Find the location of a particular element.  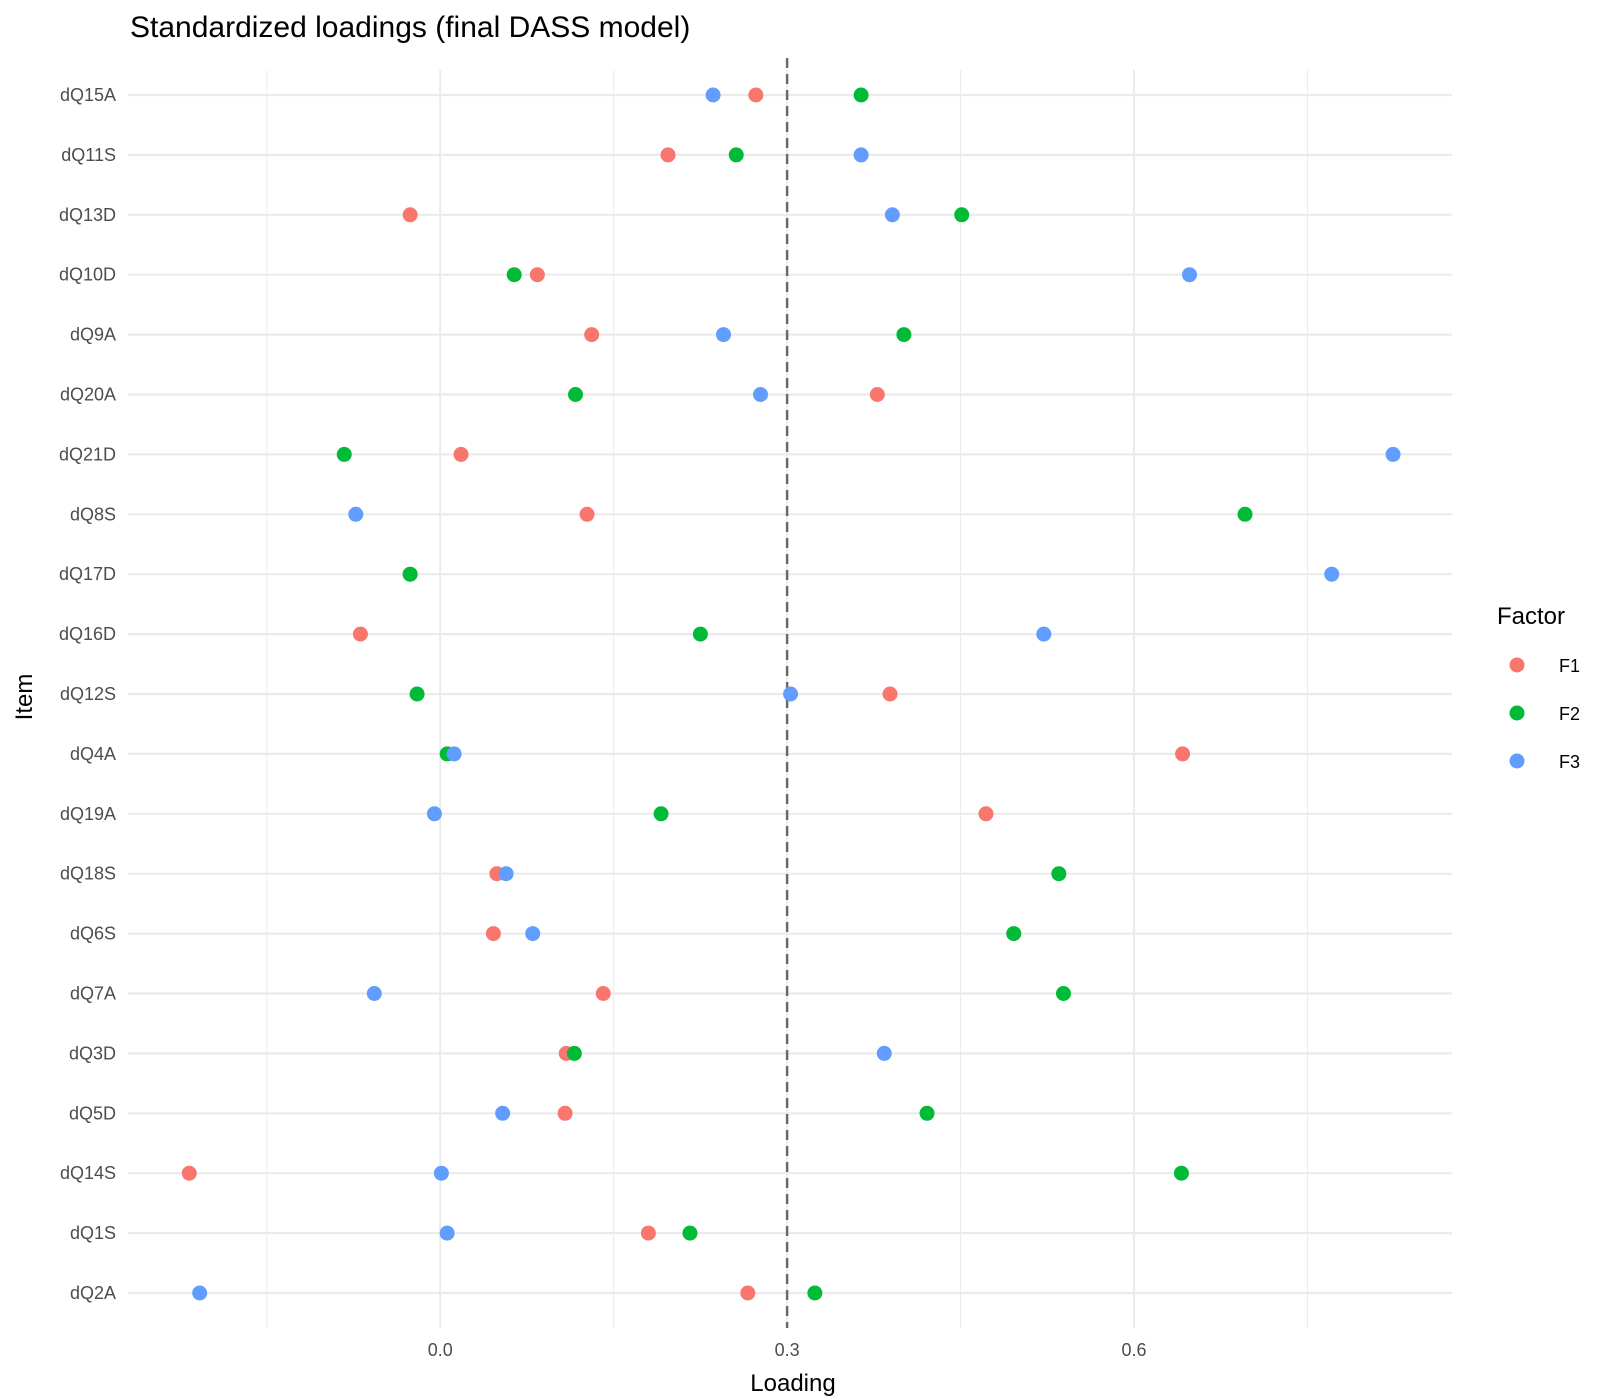

legend-key-f2 is located at coordinates (1517, 713).